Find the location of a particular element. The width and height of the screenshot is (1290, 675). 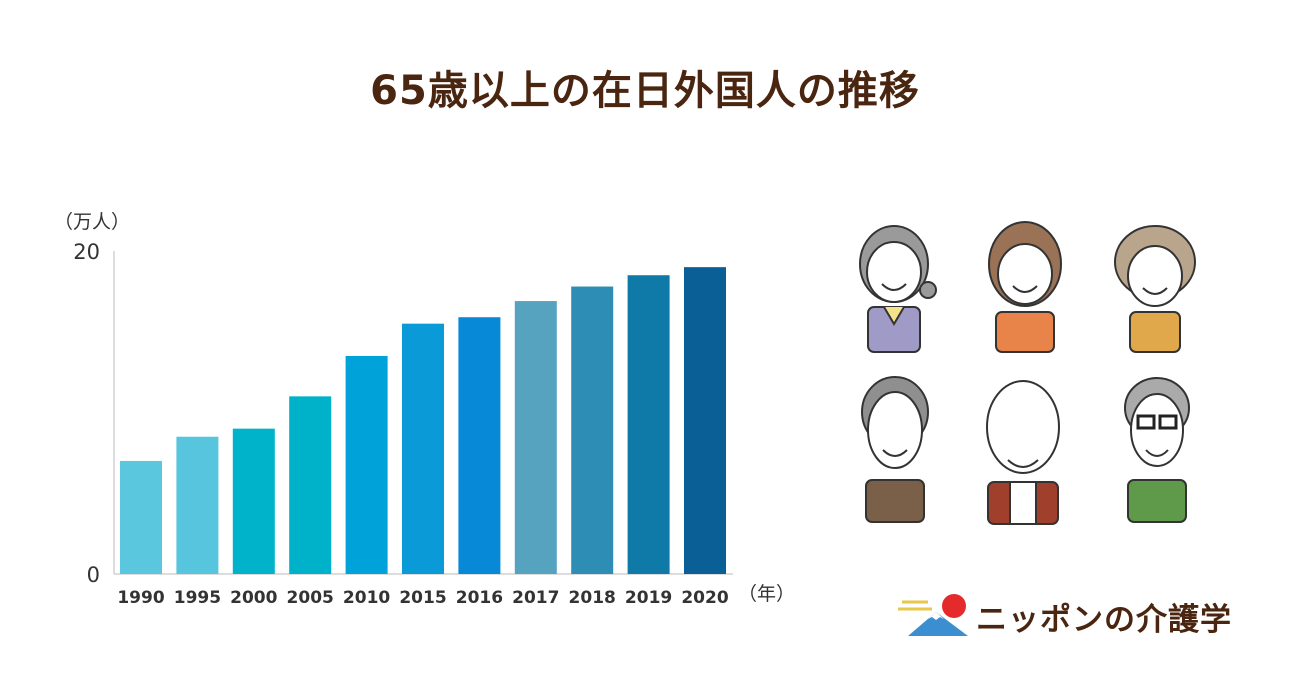

bar-2000 is located at coordinates (253, 501).